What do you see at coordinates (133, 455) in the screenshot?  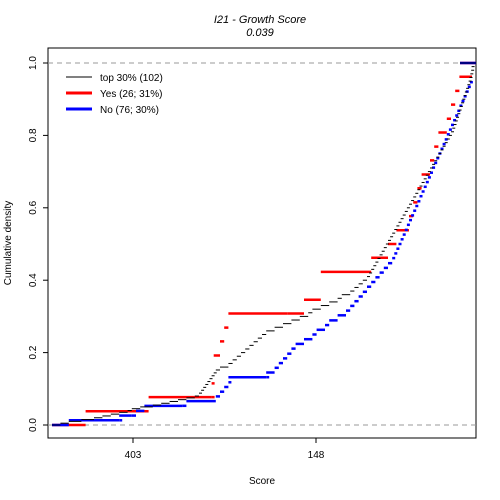 I see `x-tick-label-0: 403` at bounding box center [133, 455].